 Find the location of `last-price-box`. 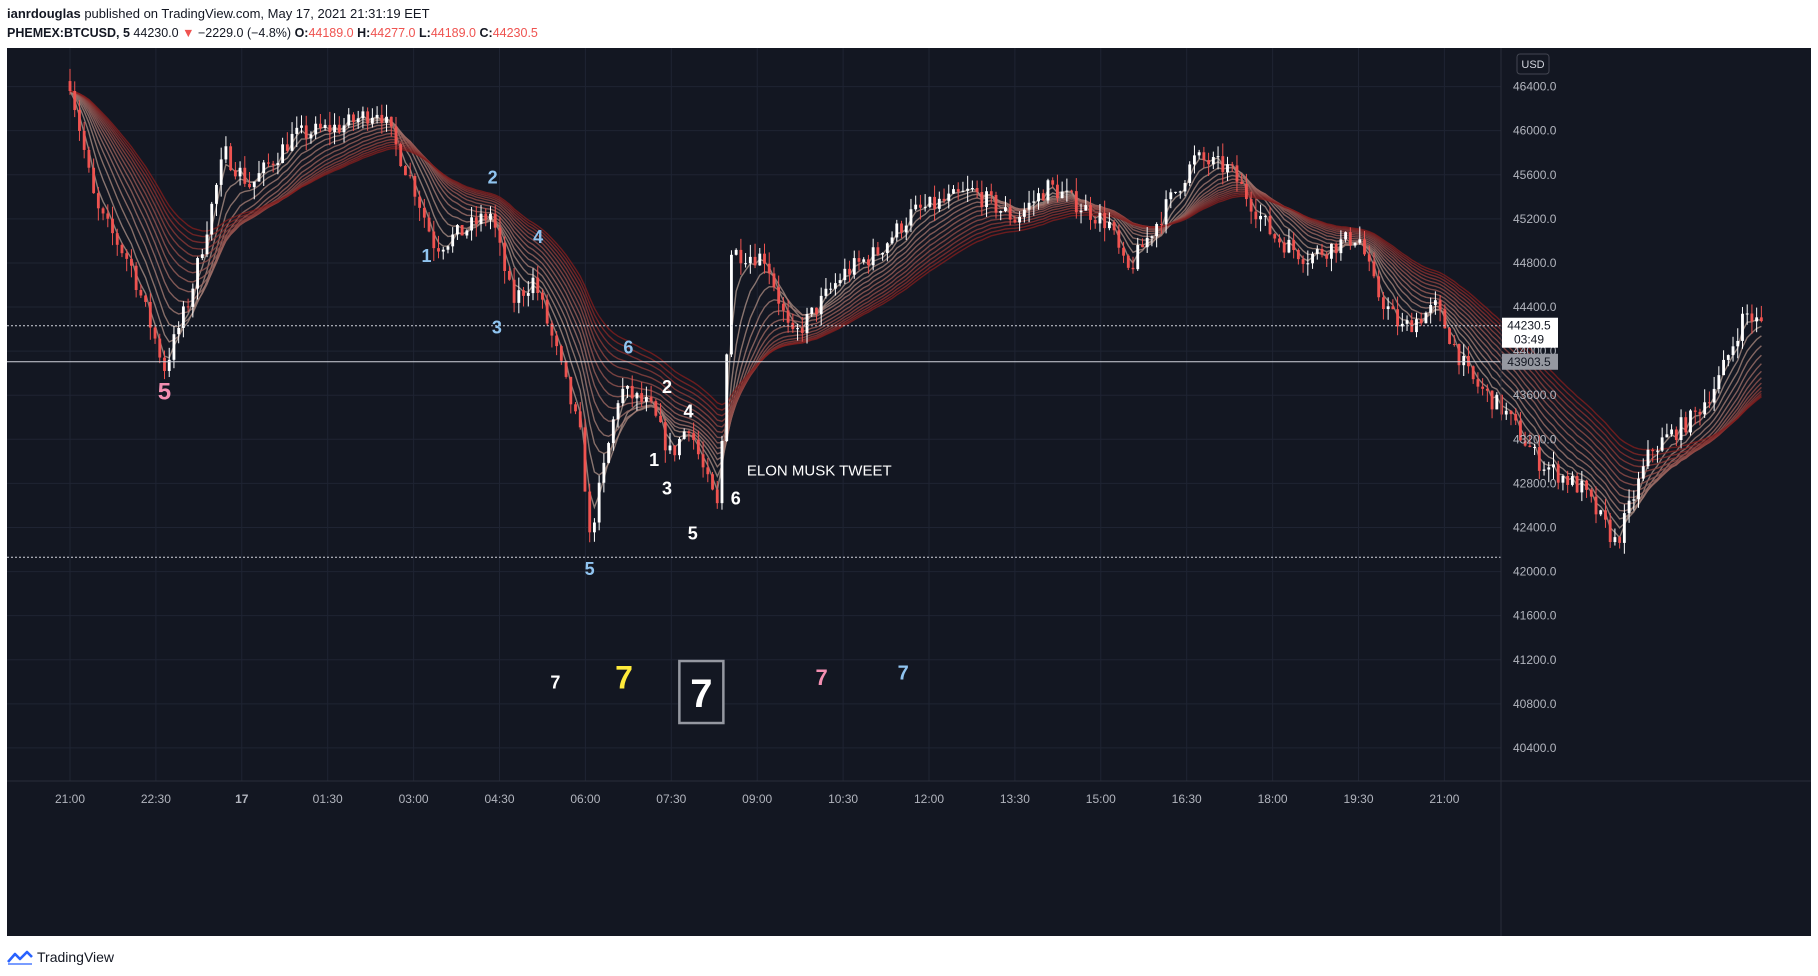

last-price-box is located at coordinates (1530, 332).